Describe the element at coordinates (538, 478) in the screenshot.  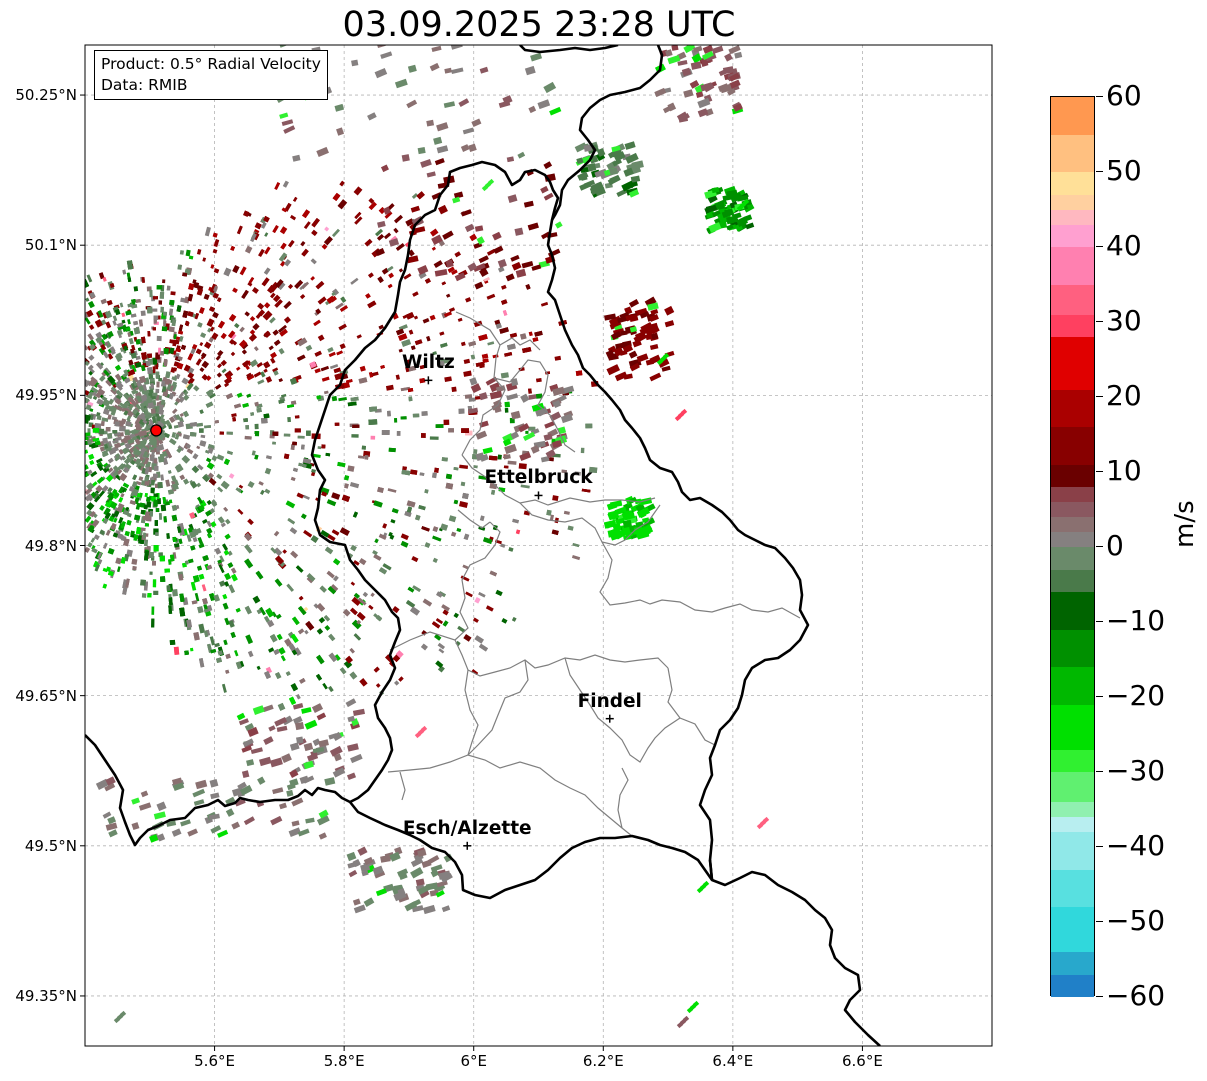
I see `city-label: Ettelbruck` at that location.